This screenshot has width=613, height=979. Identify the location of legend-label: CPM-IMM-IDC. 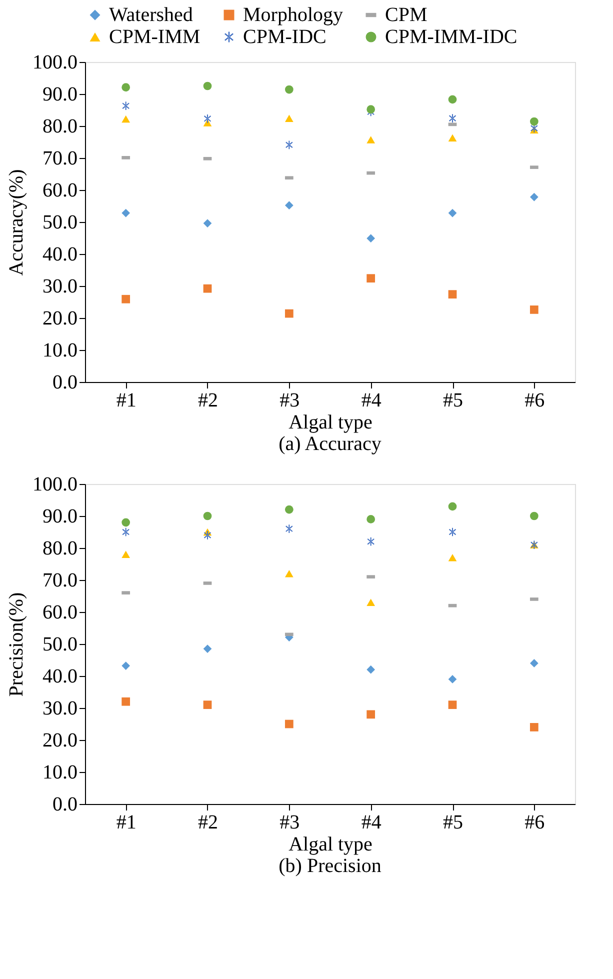
(451, 37).